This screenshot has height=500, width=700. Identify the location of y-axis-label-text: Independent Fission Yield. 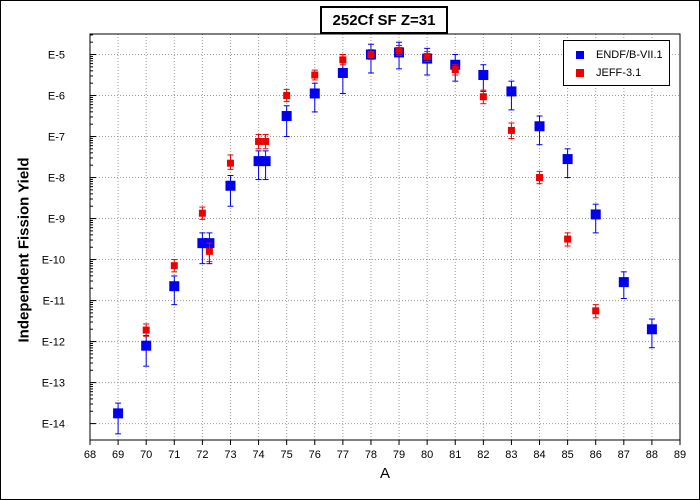
(24, 250).